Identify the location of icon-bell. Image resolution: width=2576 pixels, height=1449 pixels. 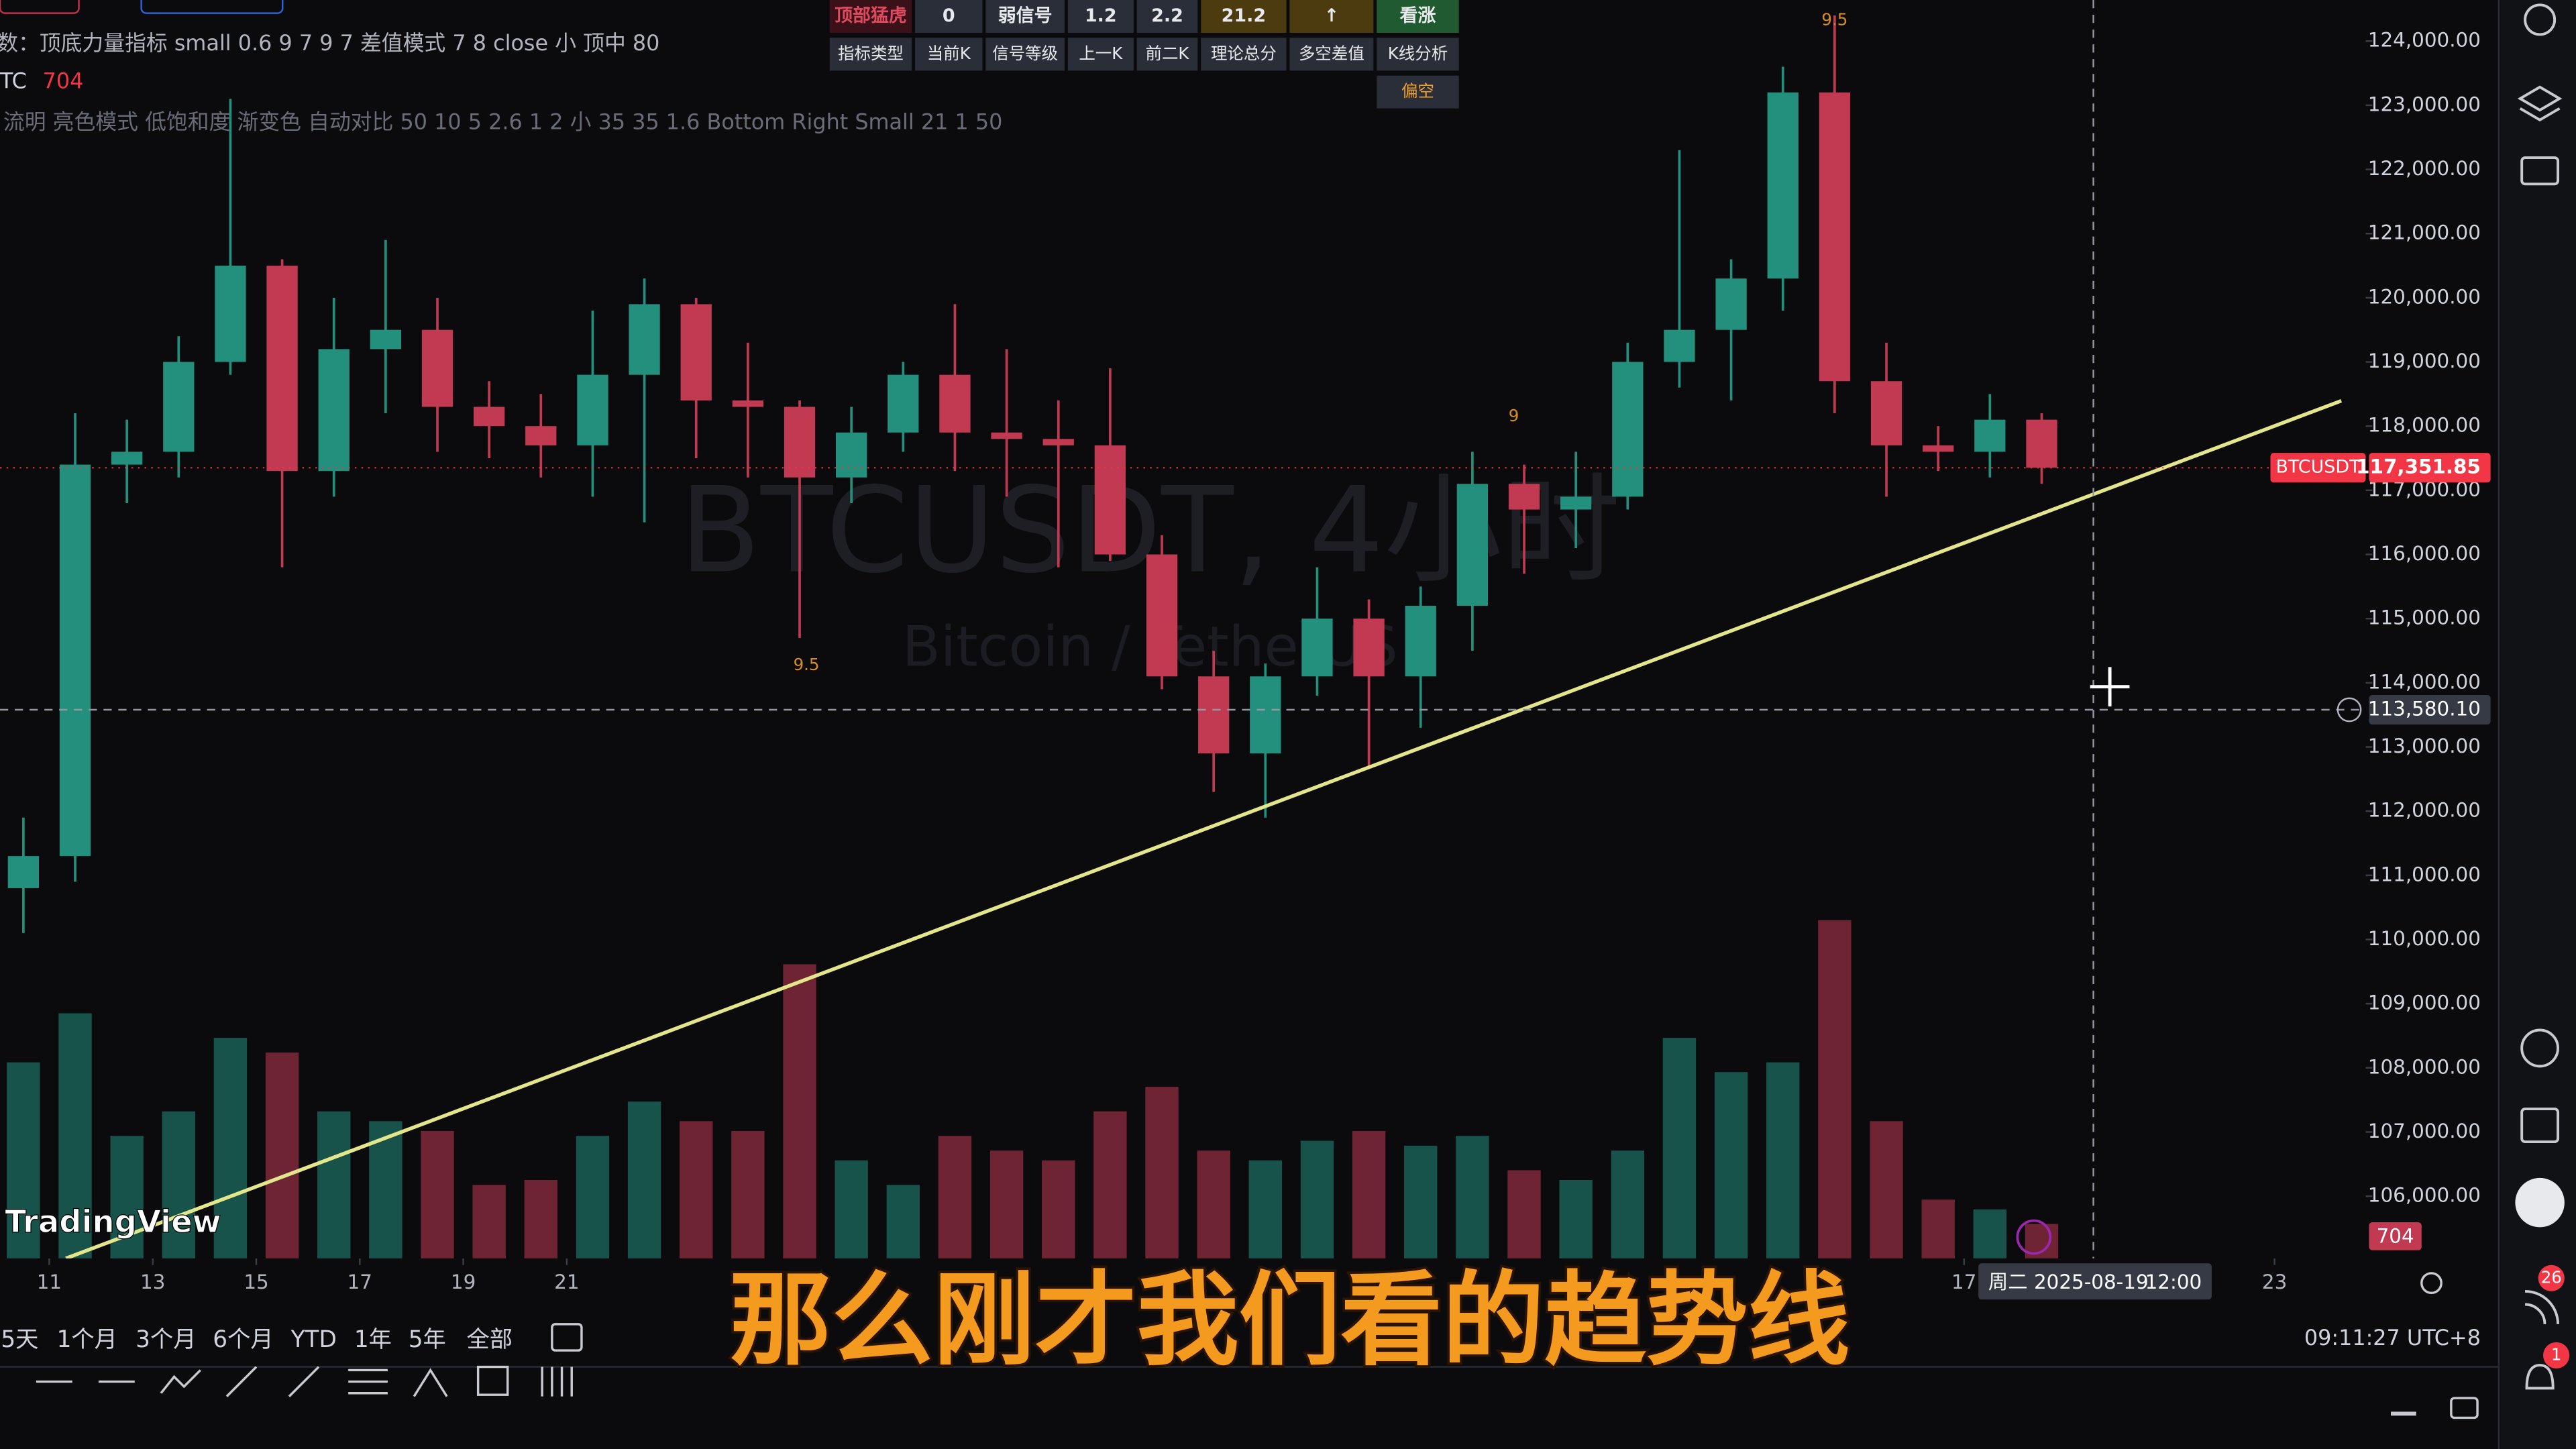
(2540, 1377).